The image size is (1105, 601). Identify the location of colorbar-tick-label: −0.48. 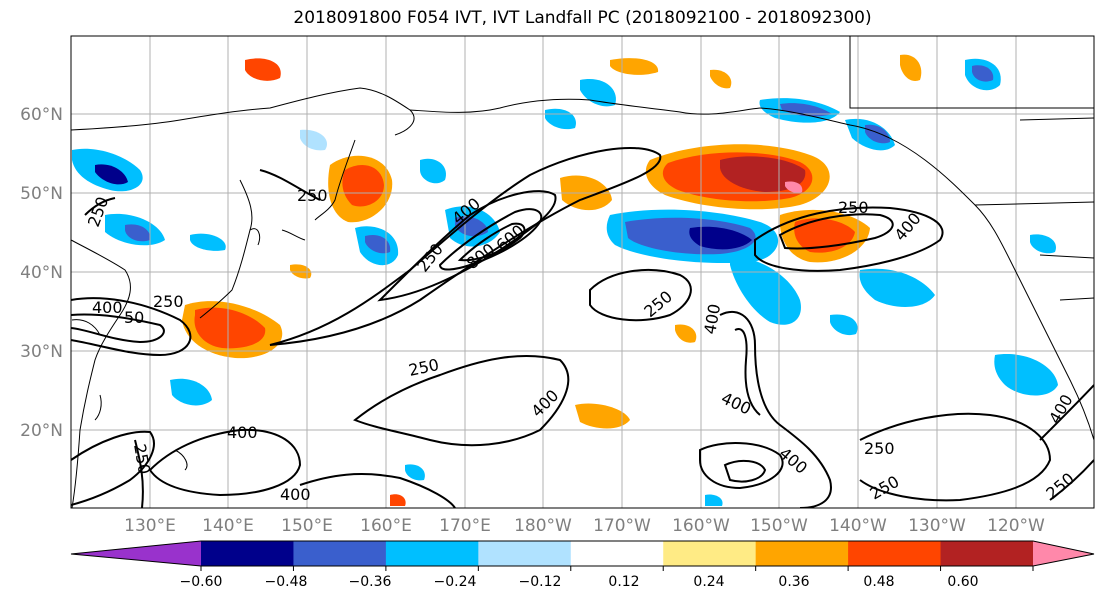
(286, 582).